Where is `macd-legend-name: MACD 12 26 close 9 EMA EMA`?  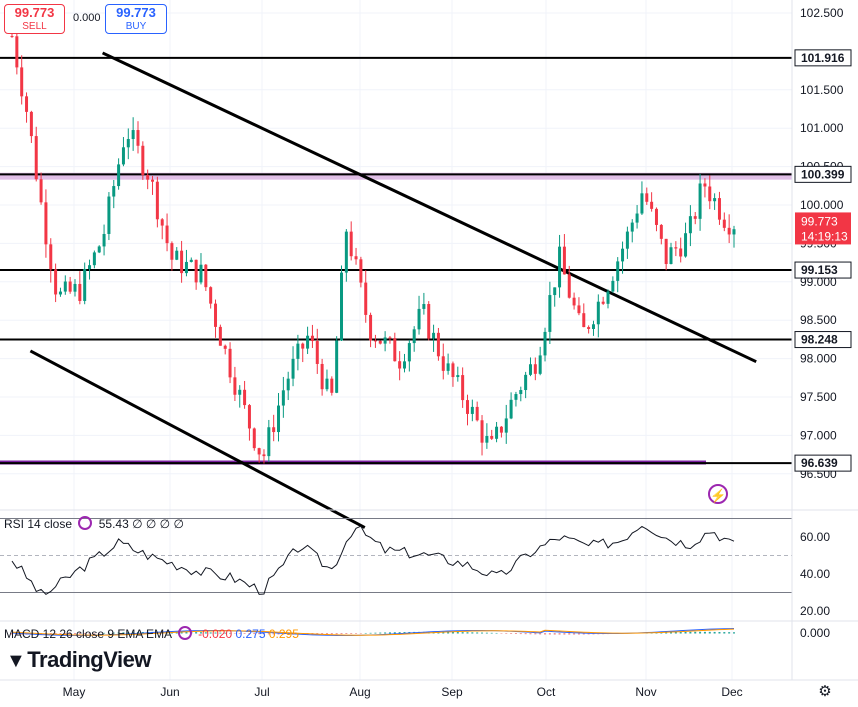 macd-legend-name: MACD 12 26 close 9 EMA EMA is located at coordinates (88, 634).